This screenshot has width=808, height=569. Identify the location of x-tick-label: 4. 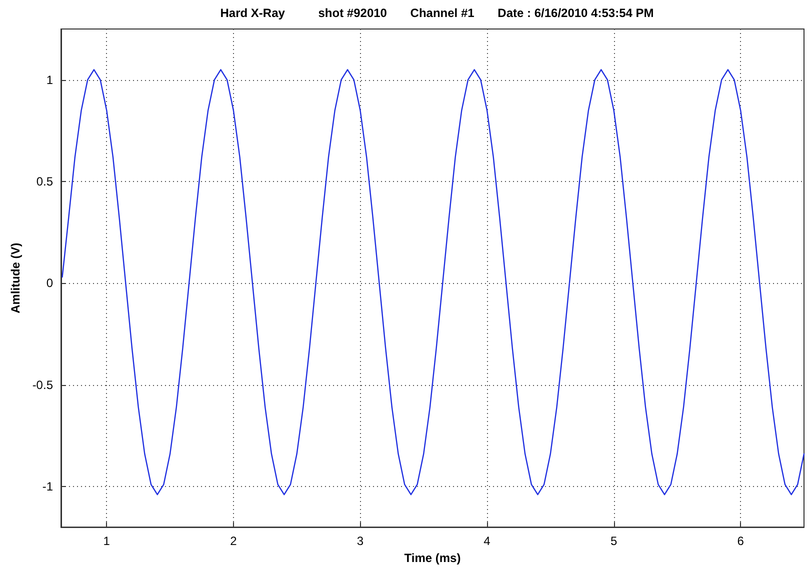
(487, 541).